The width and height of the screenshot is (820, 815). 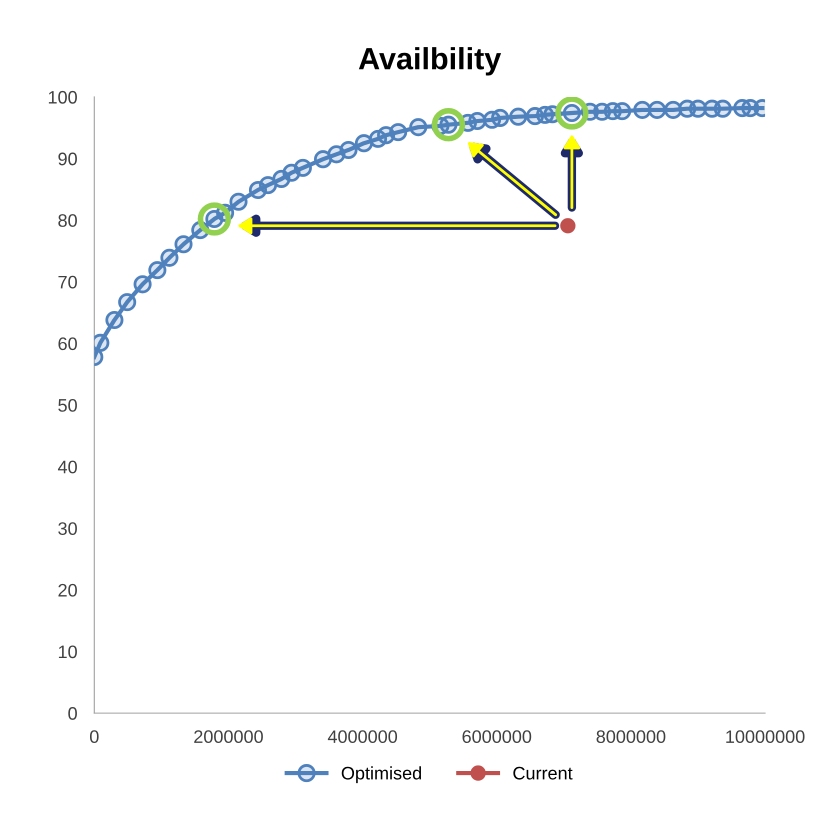 I want to click on x-tick-label: 6000000, so click(x=497, y=737).